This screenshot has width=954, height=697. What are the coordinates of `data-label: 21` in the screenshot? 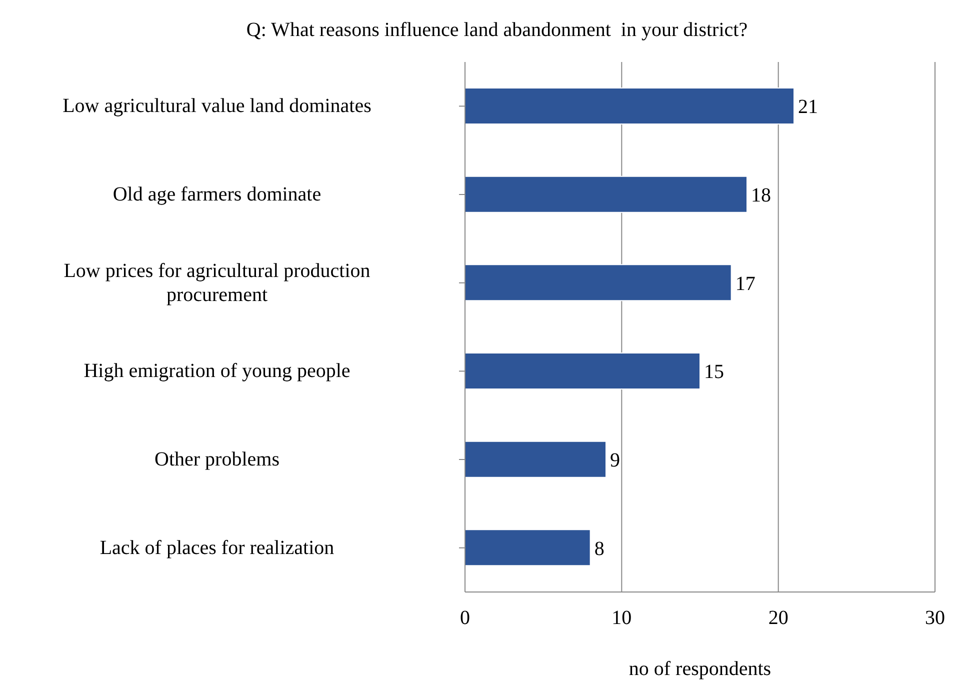 It's located at (808, 107).